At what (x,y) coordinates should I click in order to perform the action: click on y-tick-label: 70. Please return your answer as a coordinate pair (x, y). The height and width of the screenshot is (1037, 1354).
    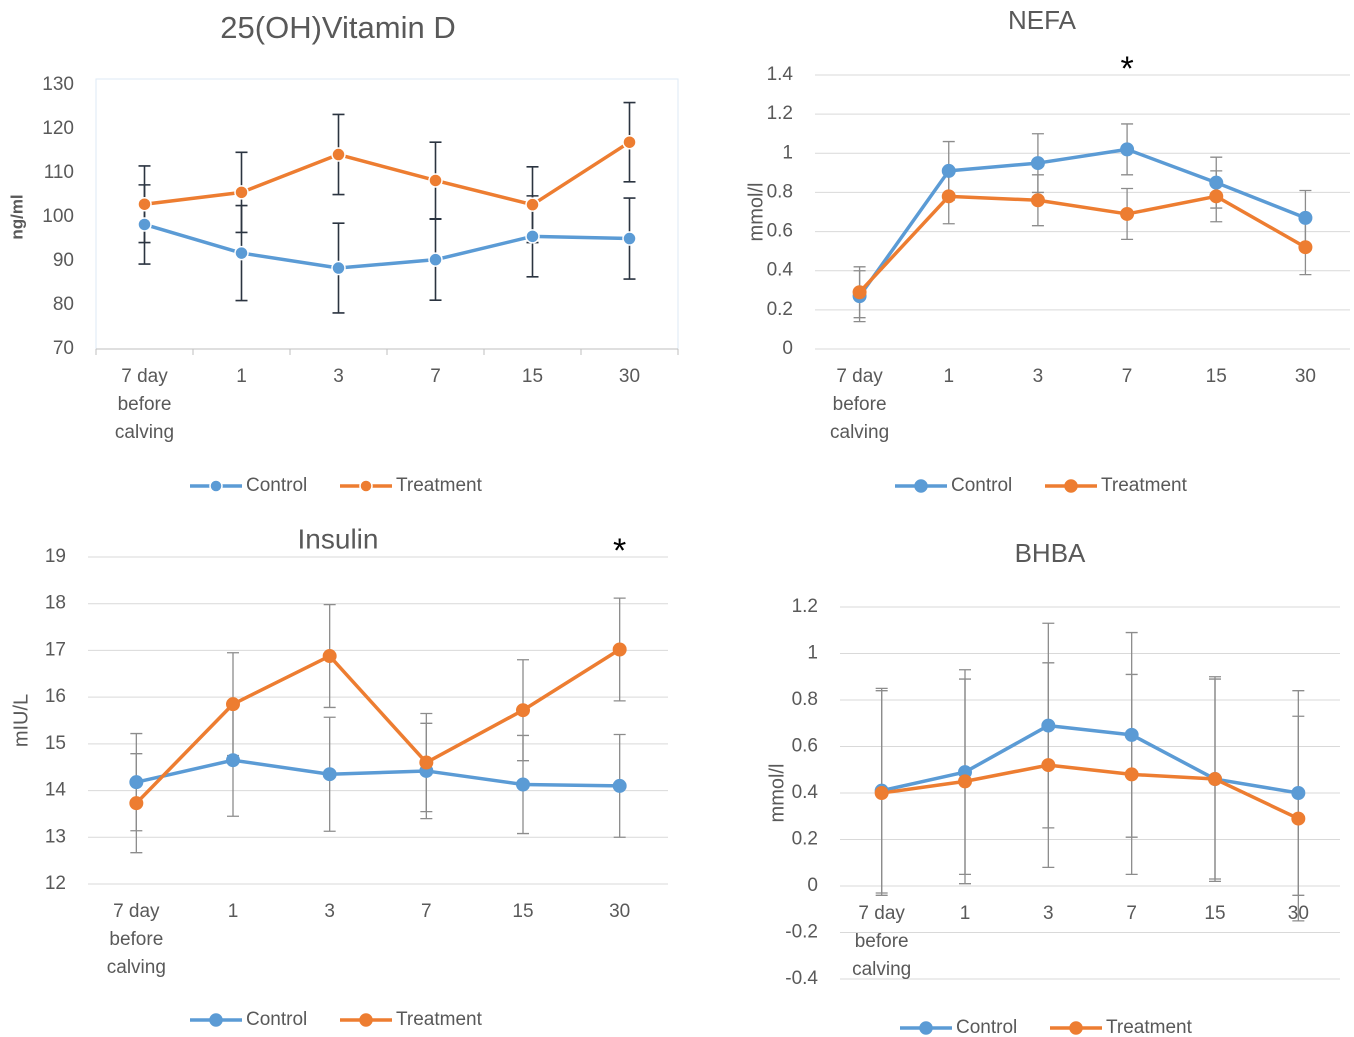
    Looking at the image, I should click on (63, 348).